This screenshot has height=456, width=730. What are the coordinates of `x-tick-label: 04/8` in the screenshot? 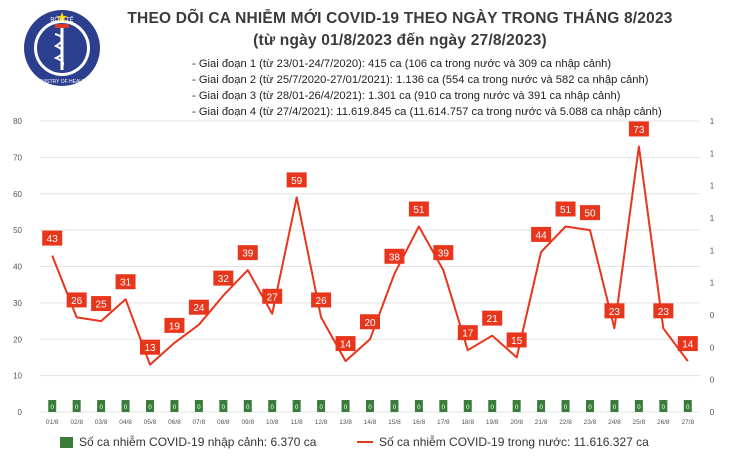 It's located at (125, 422).